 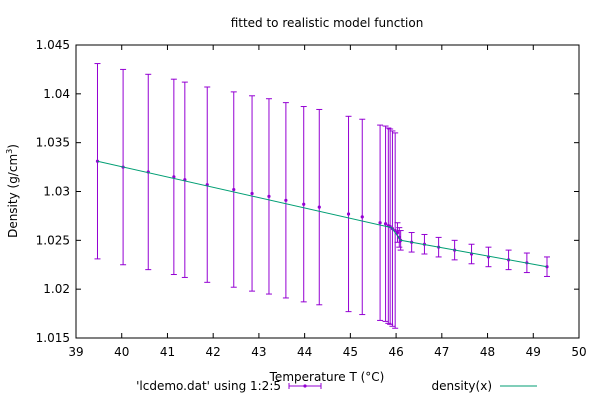 I want to click on y-tick-label: 1.03, so click(x=56, y=192).